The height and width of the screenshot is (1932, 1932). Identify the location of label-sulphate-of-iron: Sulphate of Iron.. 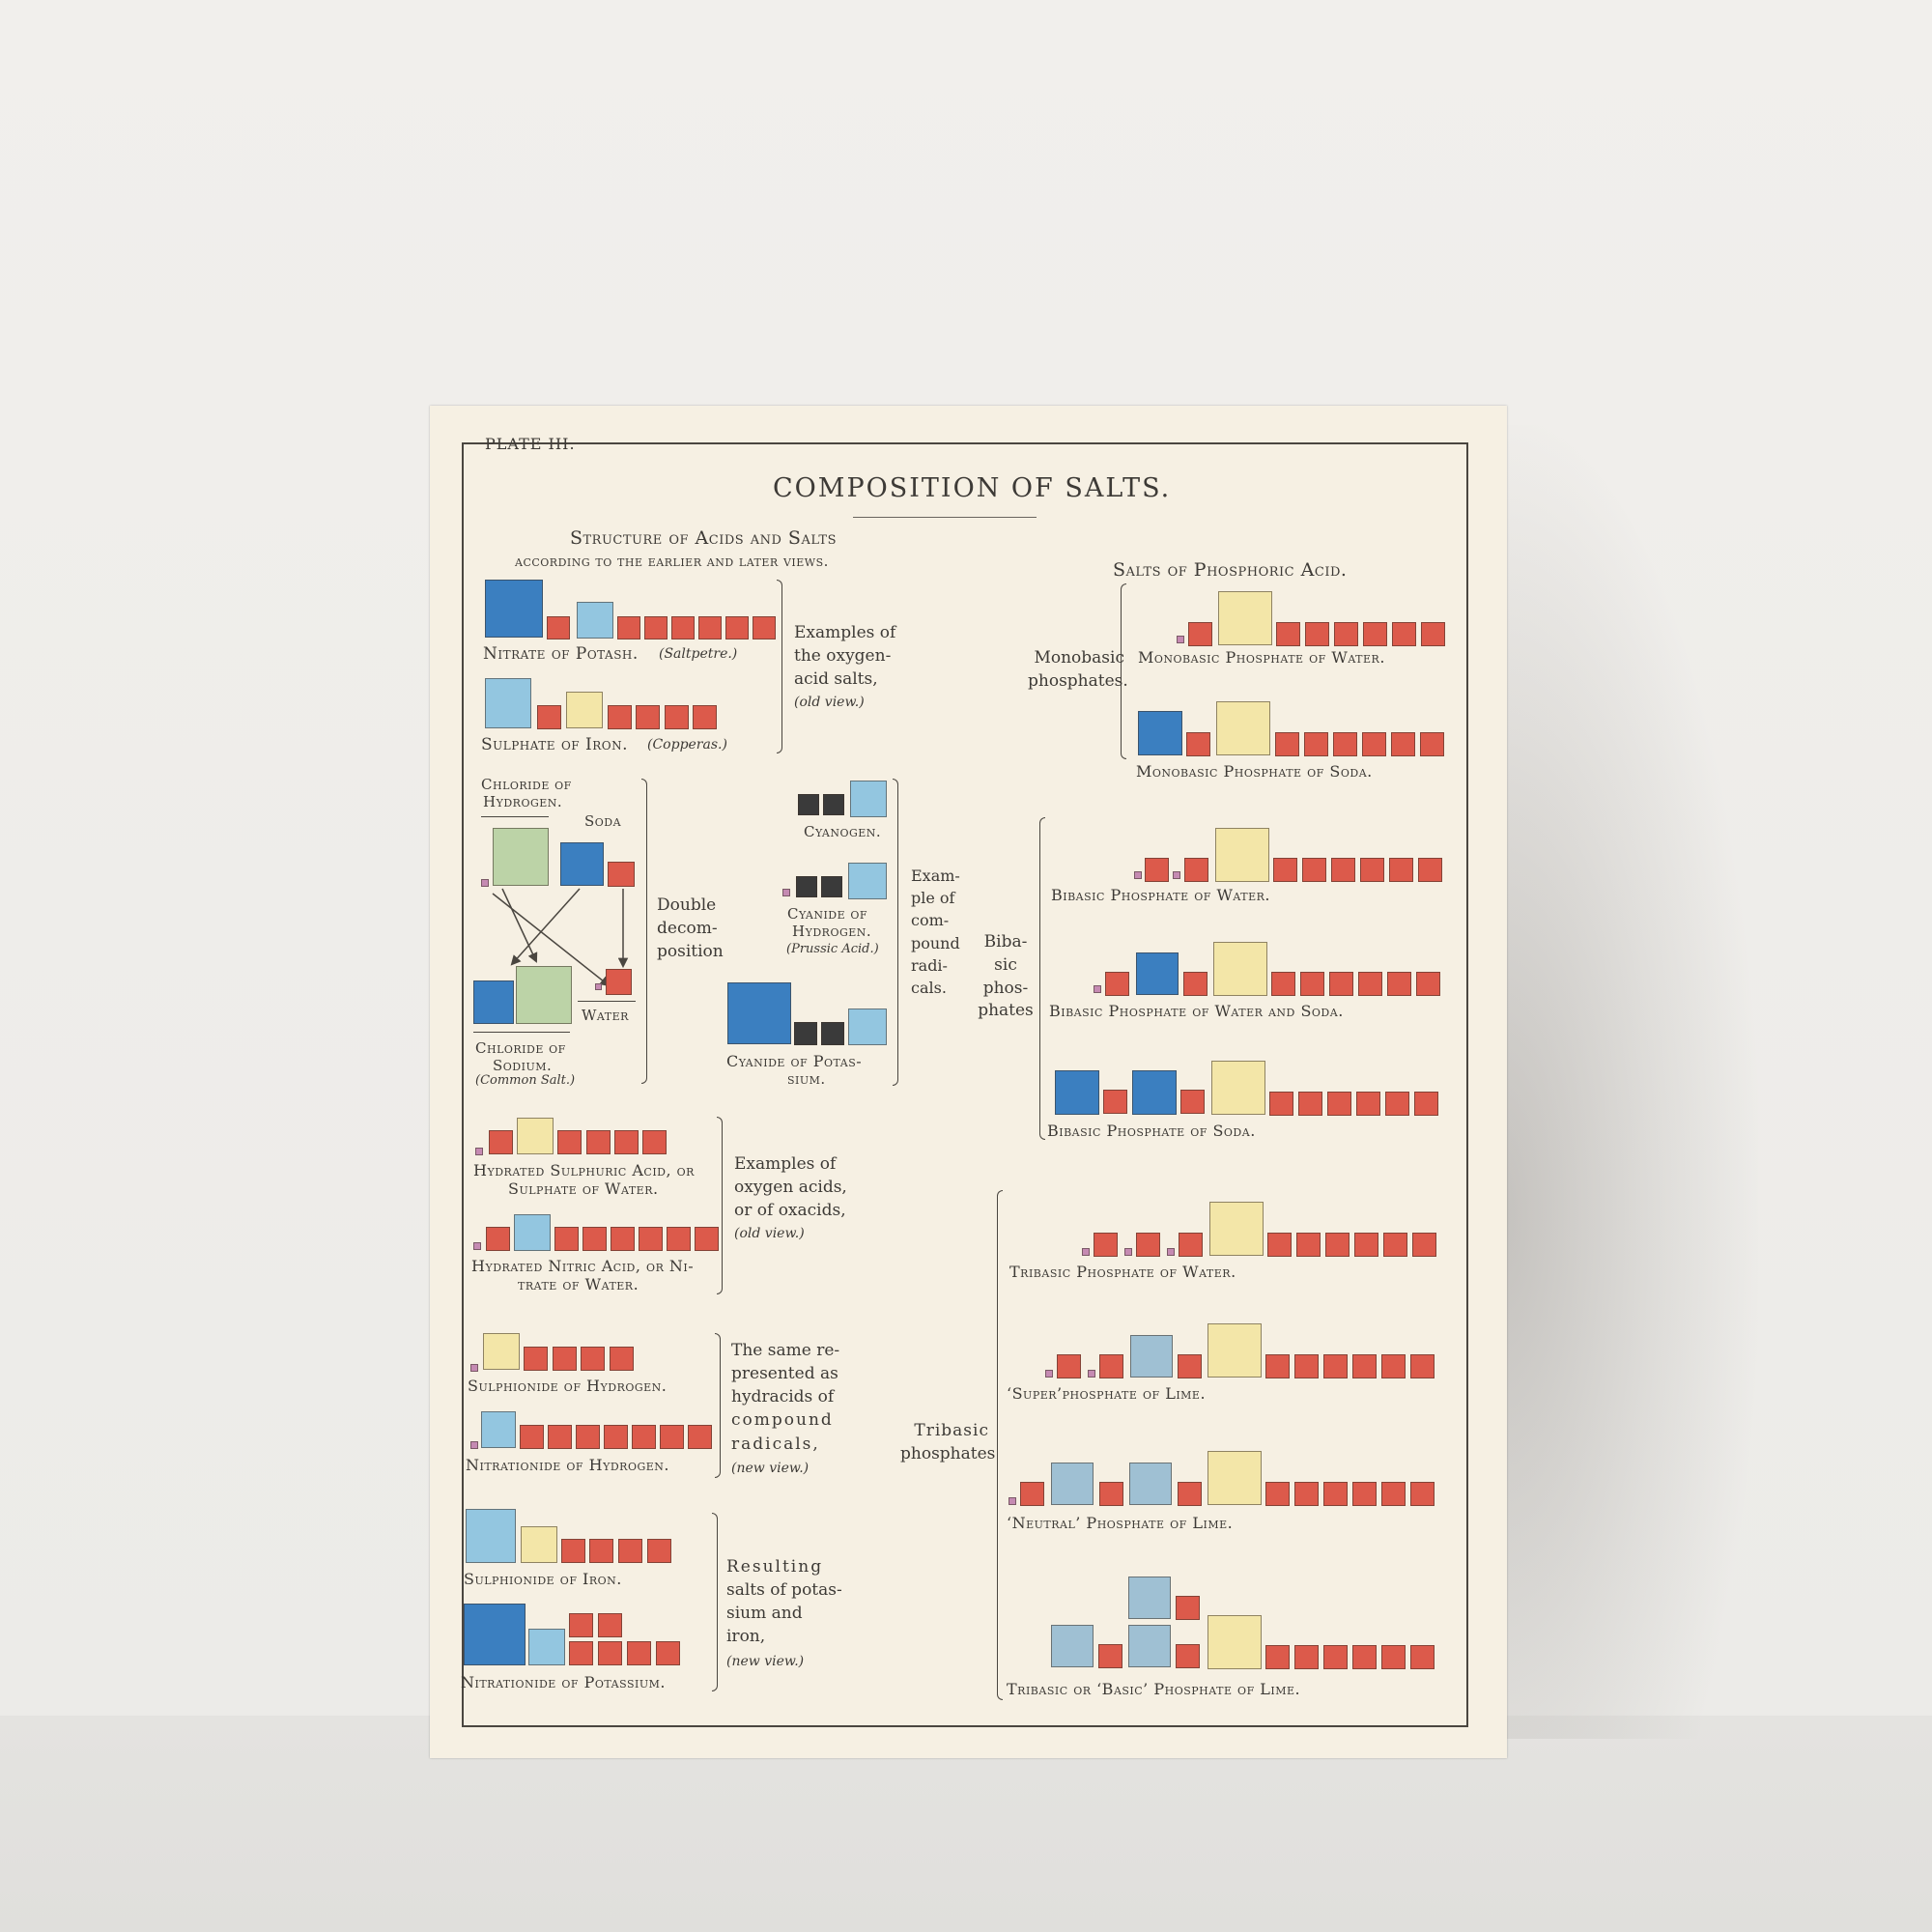
(555, 744).